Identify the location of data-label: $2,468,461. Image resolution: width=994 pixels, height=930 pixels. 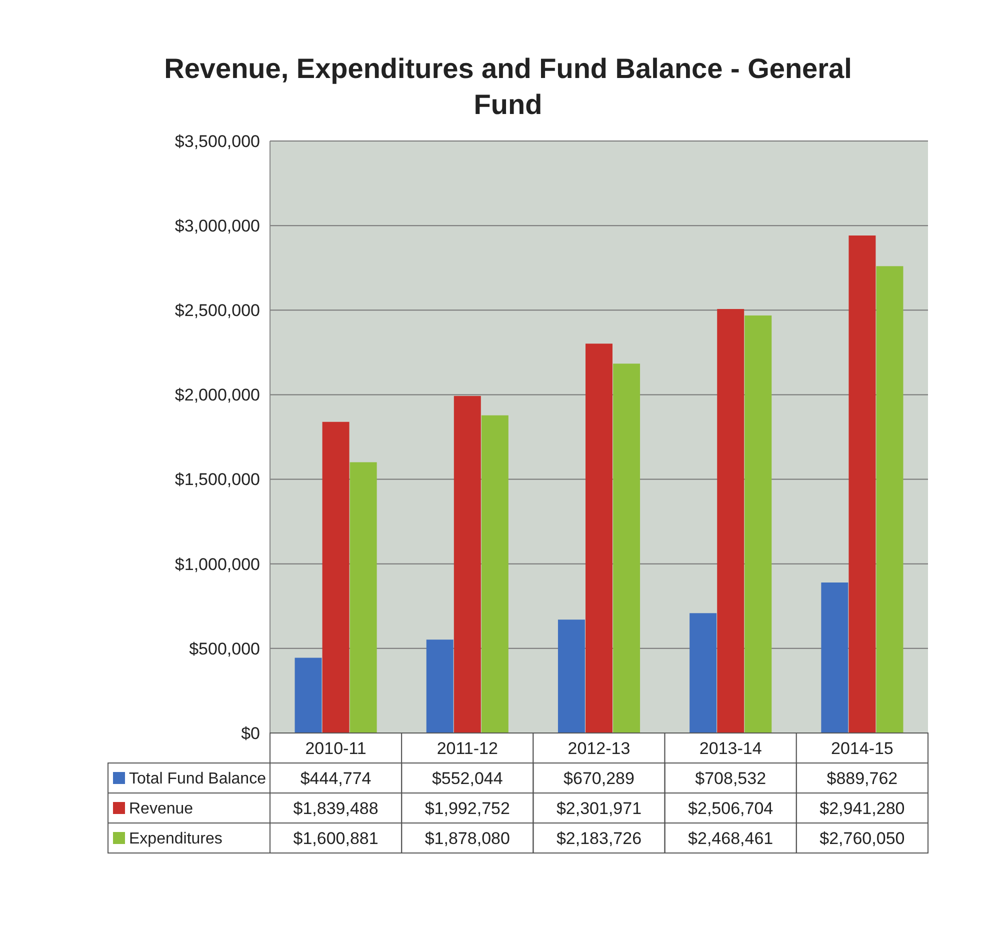
(731, 838).